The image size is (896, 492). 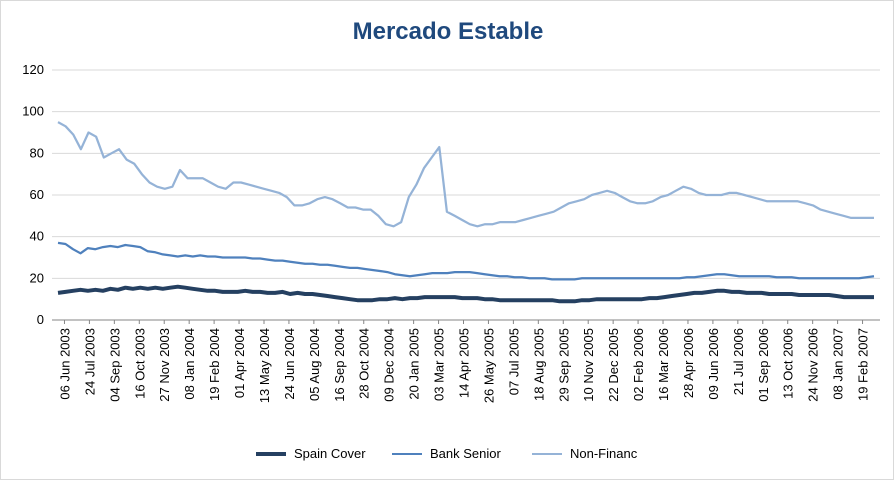 I want to click on x-tick-label: 21 Jul 2006, so click(x=738, y=361).